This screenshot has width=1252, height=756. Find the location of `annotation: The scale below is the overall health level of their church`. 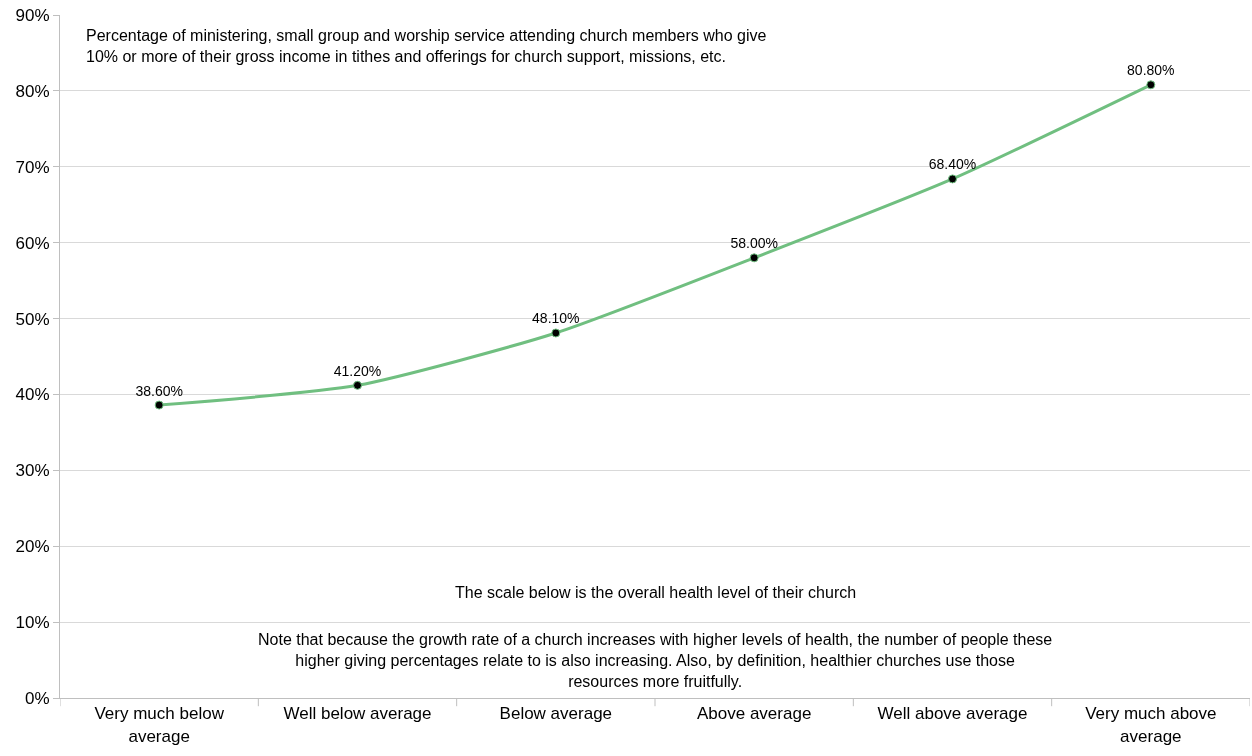

annotation: The scale below is the overall health level of their church is located at coordinates (656, 592).